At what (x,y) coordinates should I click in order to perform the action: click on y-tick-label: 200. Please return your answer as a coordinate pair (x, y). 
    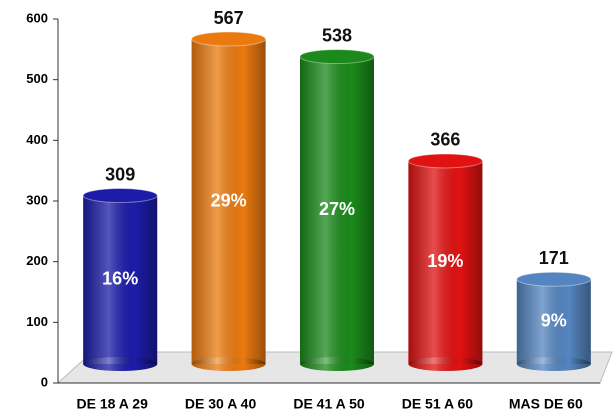
    Looking at the image, I should click on (37, 260).